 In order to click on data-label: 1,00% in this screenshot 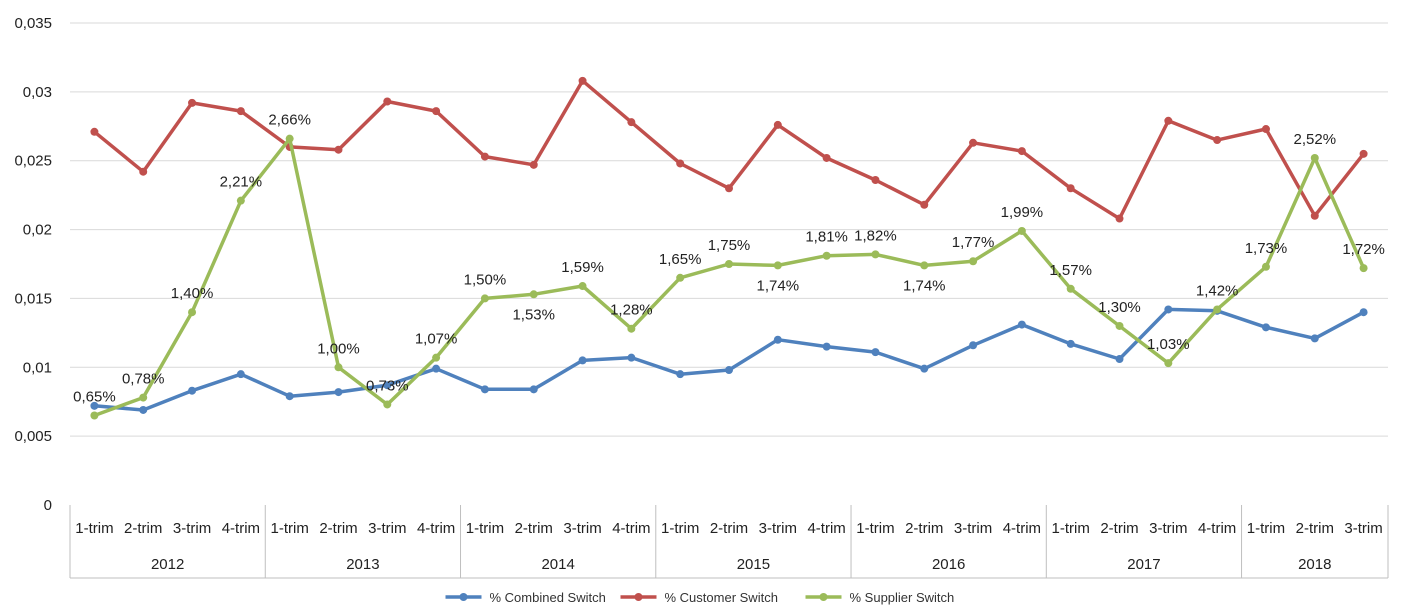, I will do `click(338, 348)`.